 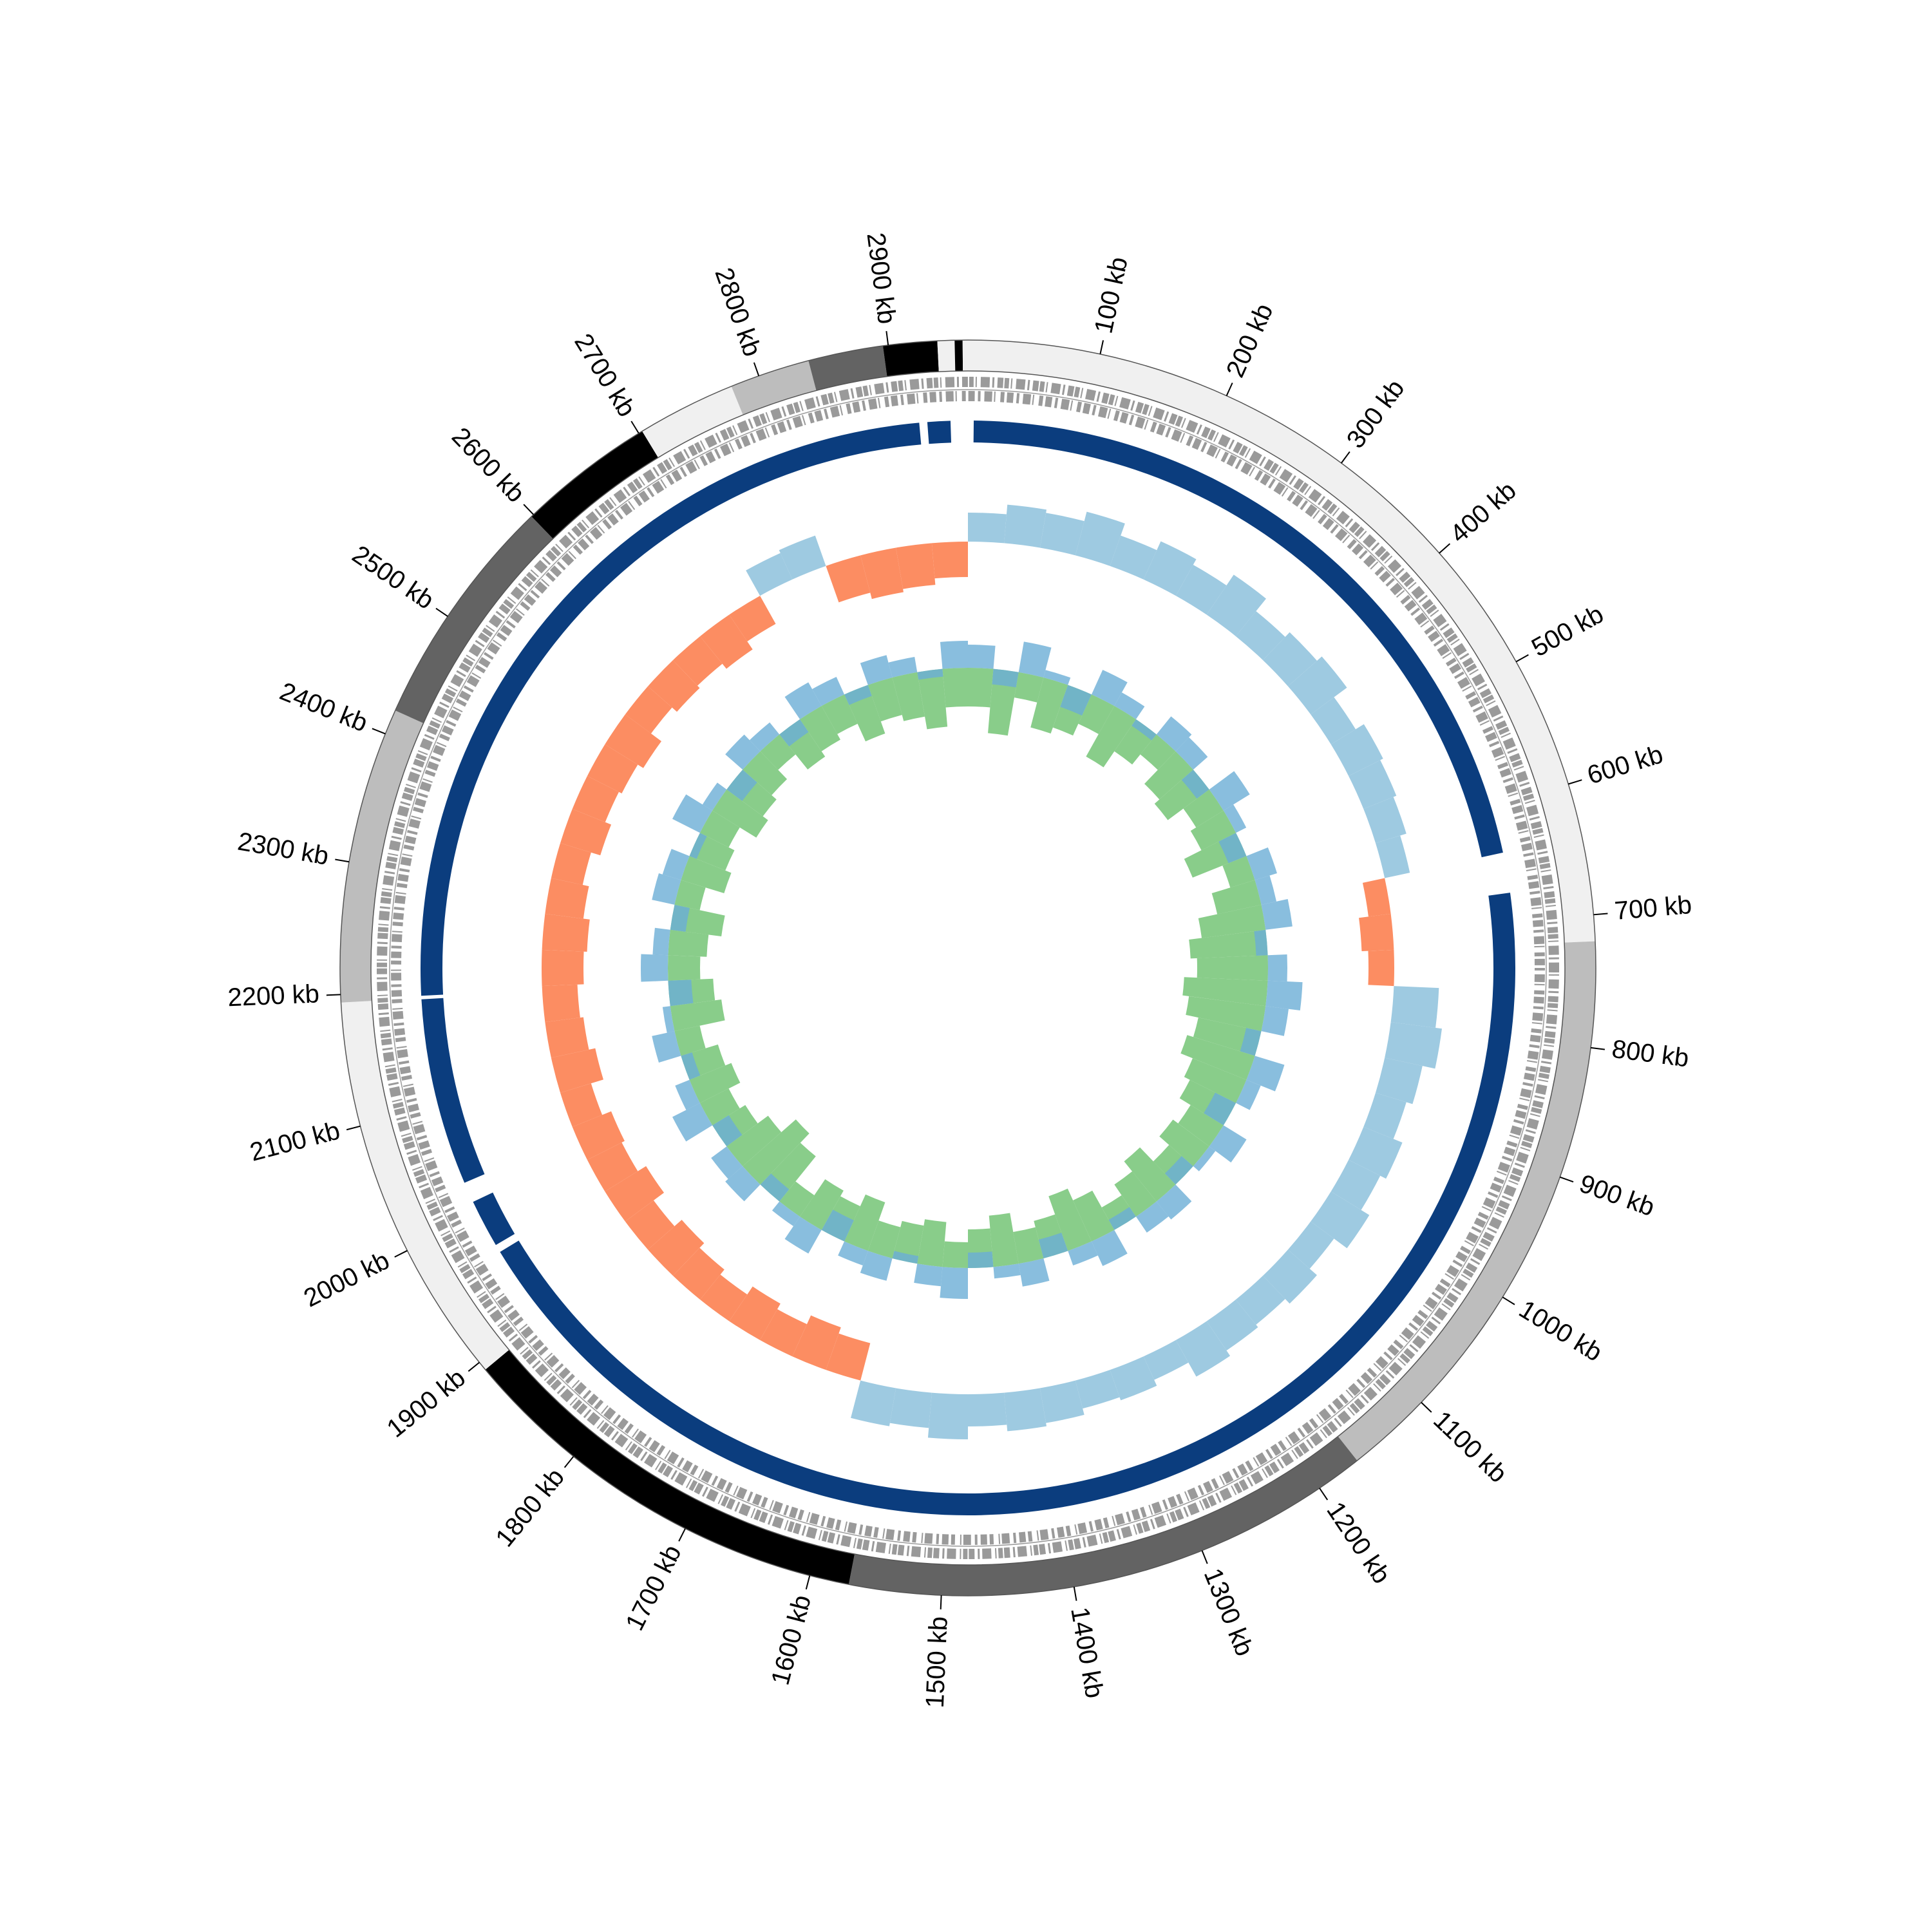 What do you see at coordinates (653, 1587) in the screenshot?
I see `tick-label: 1700 kb` at bounding box center [653, 1587].